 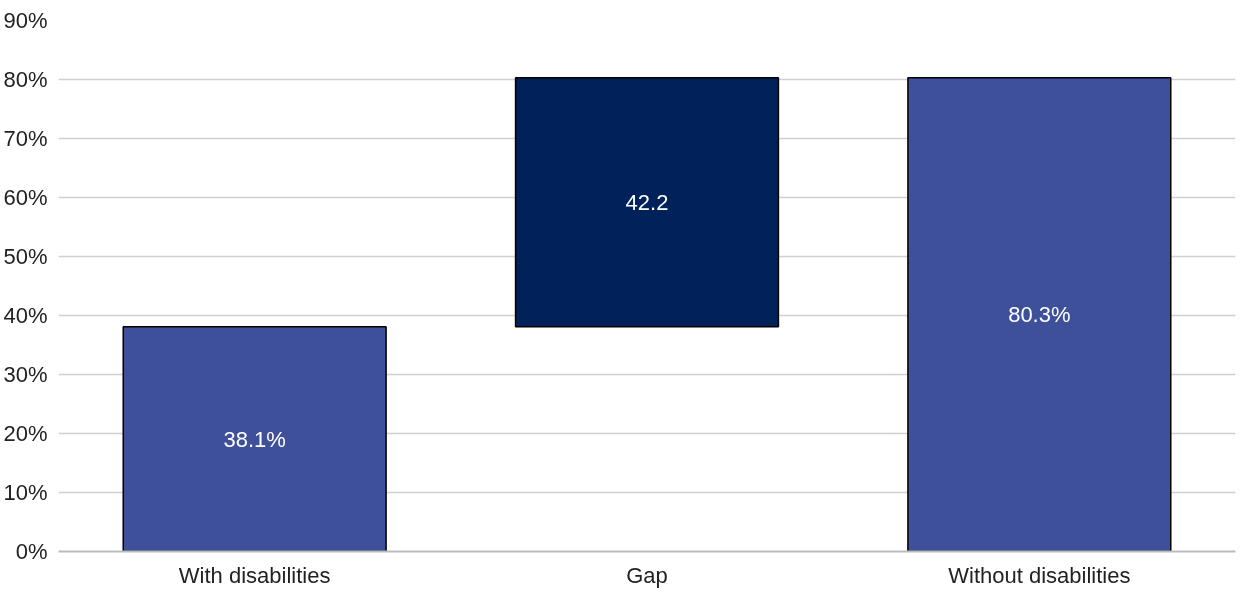 I want to click on data-label: 42.2, so click(x=647, y=202).